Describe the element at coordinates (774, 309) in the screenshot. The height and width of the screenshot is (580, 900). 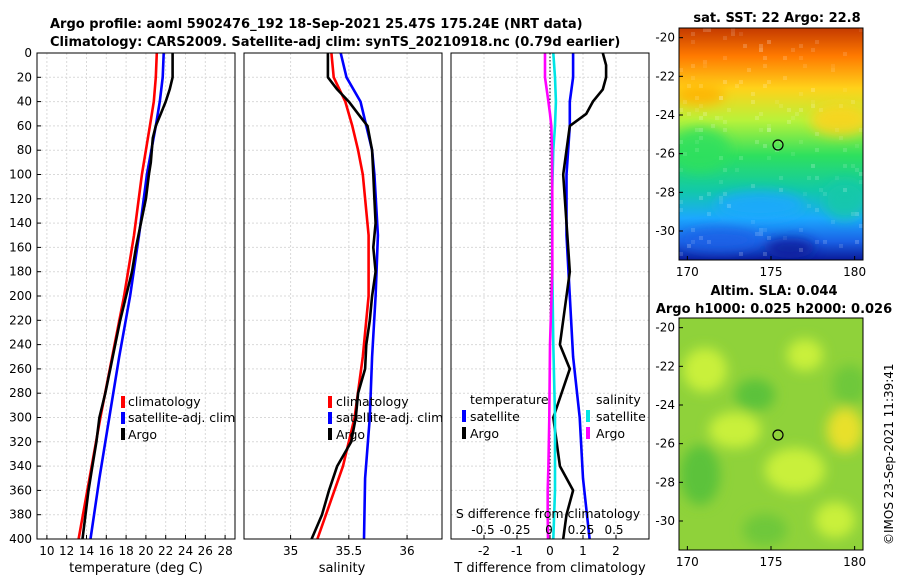
I see `sla-map-title-2: Argo h1000: 0.025 h2000: 0.026` at that location.